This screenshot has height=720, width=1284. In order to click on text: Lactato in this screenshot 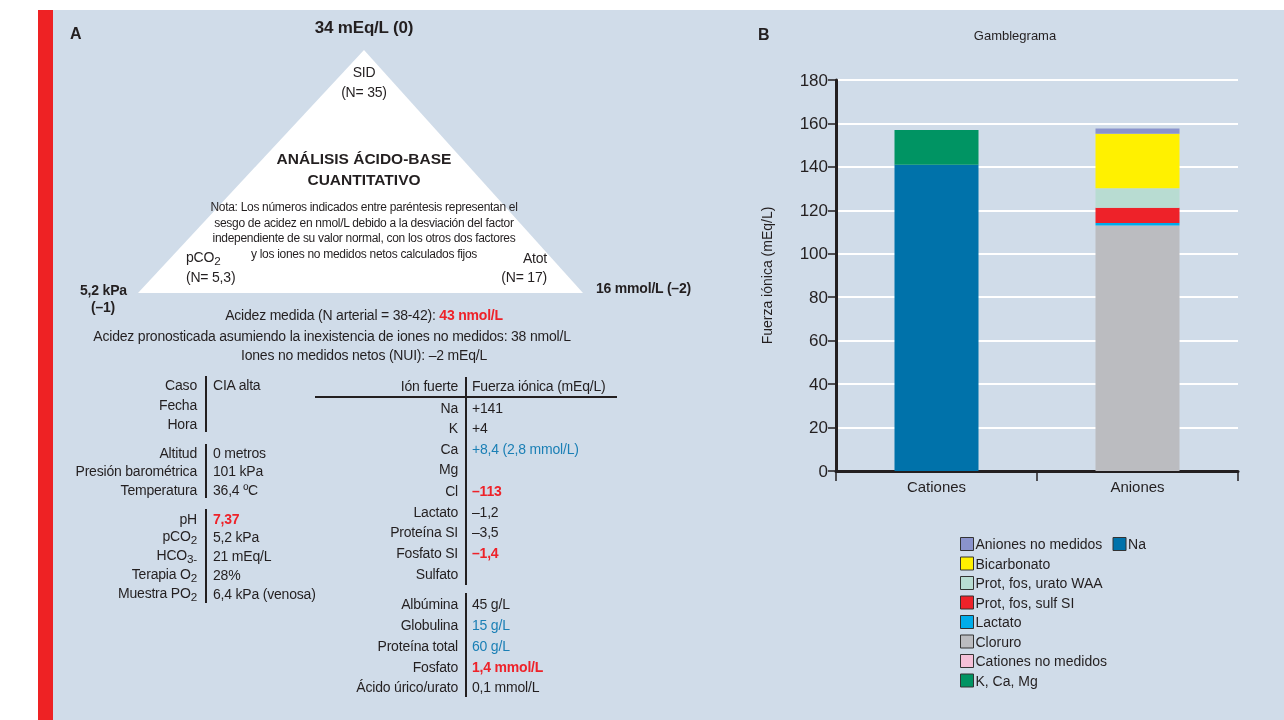, I will do `click(435, 512)`.